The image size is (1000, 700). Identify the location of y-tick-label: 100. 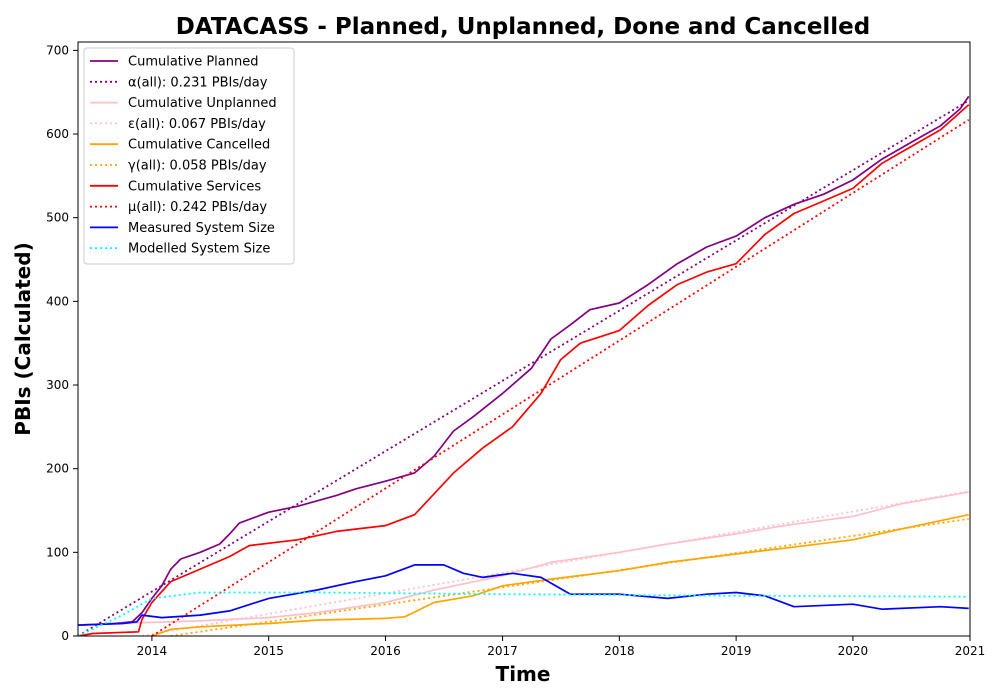
(57, 552).